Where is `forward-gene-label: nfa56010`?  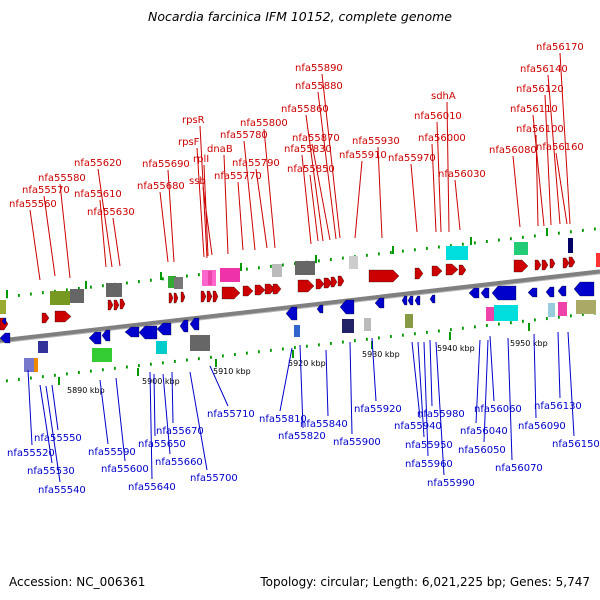
forward-gene-label: nfa56010 is located at coordinates (438, 116).